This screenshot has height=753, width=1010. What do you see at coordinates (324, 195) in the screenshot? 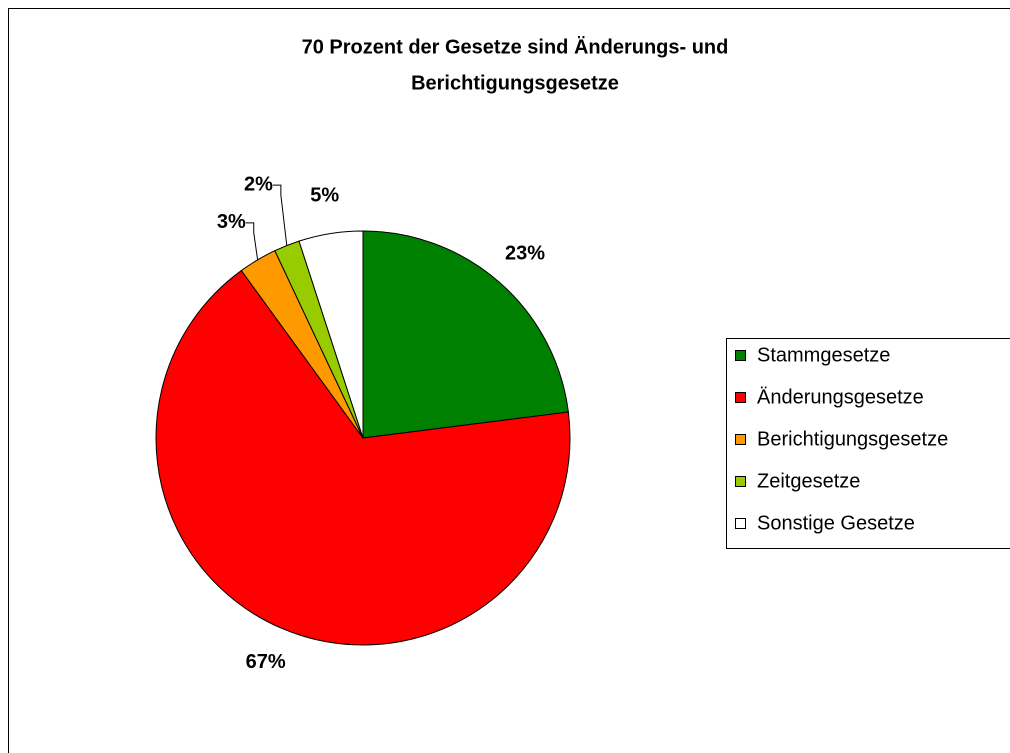
I see `data-label: 5%` at bounding box center [324, 195].